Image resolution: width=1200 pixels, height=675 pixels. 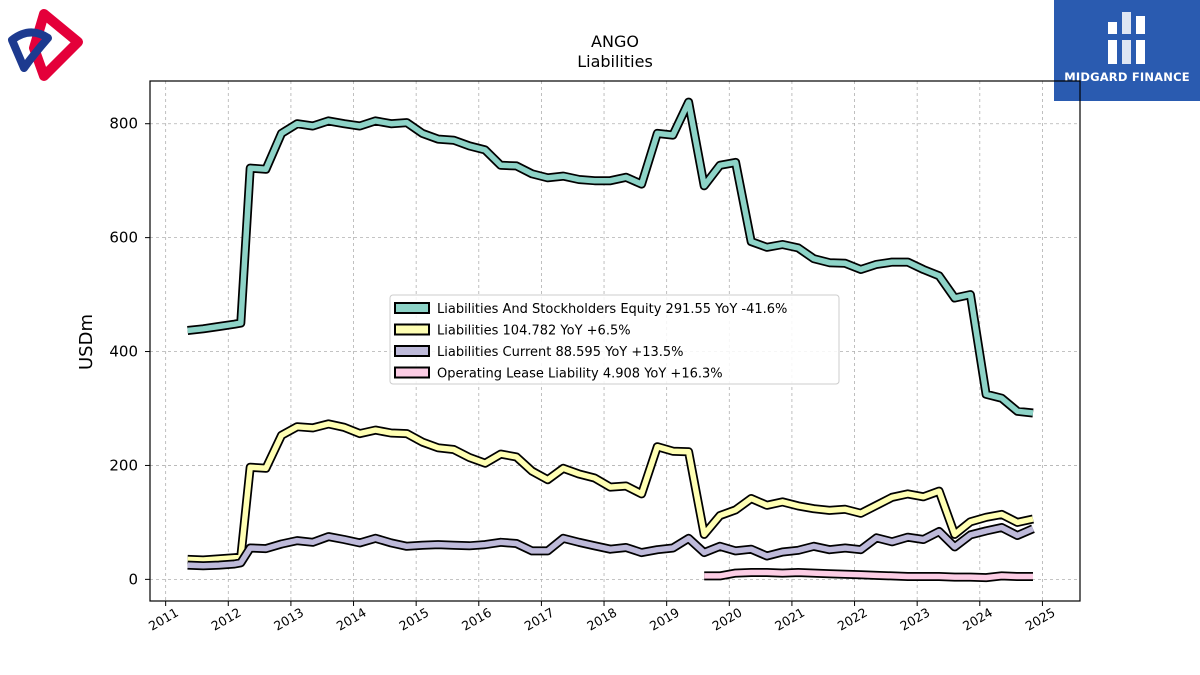 I want to click on x-tick-label: 2013, so click(x=288, y=619).